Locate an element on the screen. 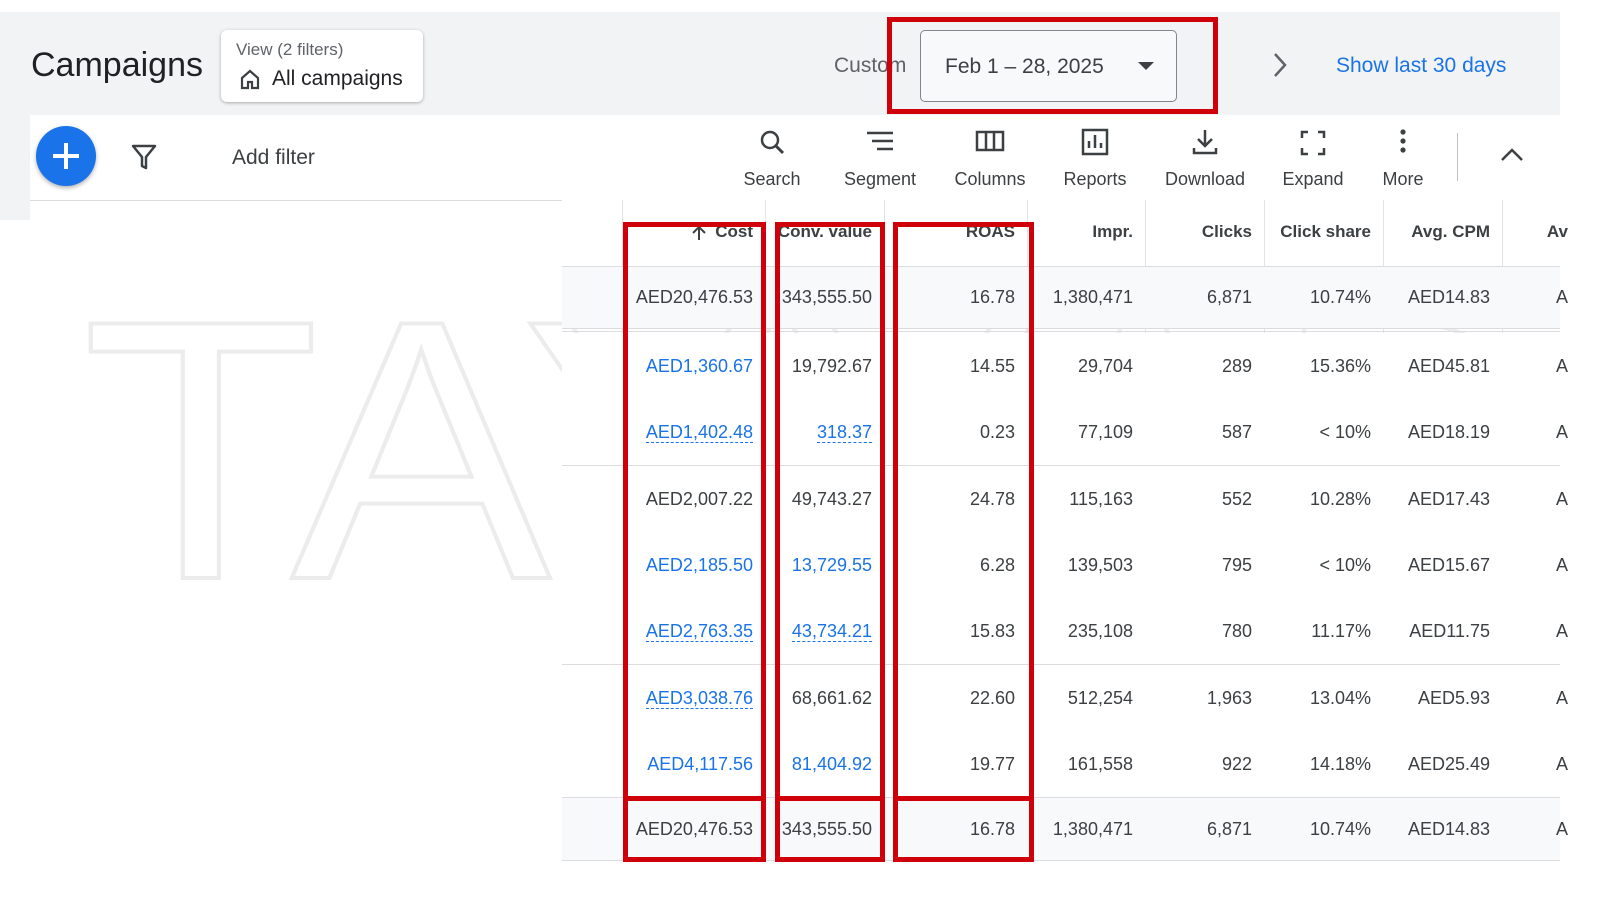 This screenshot has width=1600, height=900. table-cell: 1,380,471 is located at coordinates (1092, 829).